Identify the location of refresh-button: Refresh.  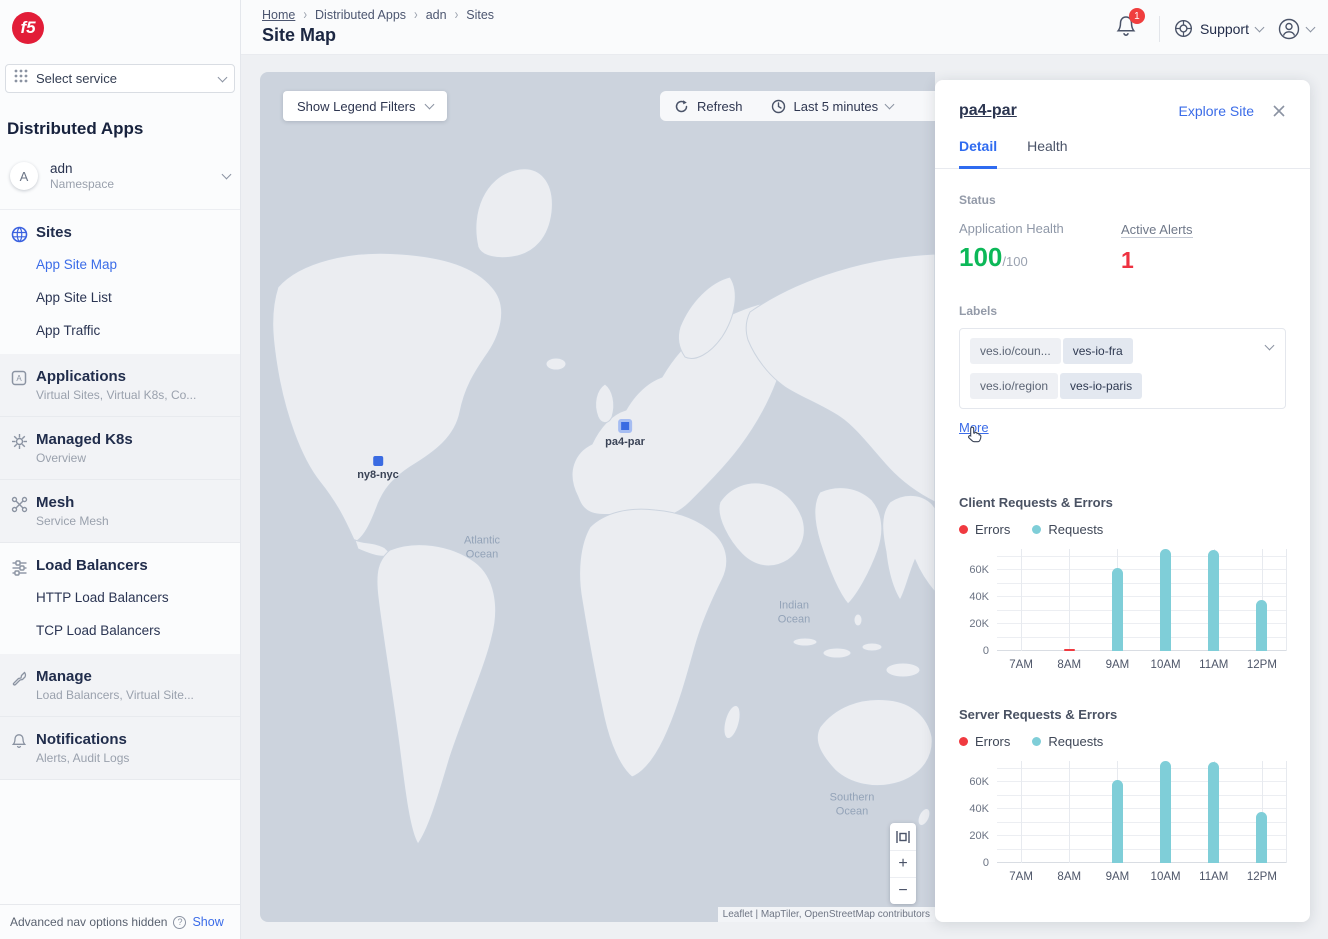
(708, 106).